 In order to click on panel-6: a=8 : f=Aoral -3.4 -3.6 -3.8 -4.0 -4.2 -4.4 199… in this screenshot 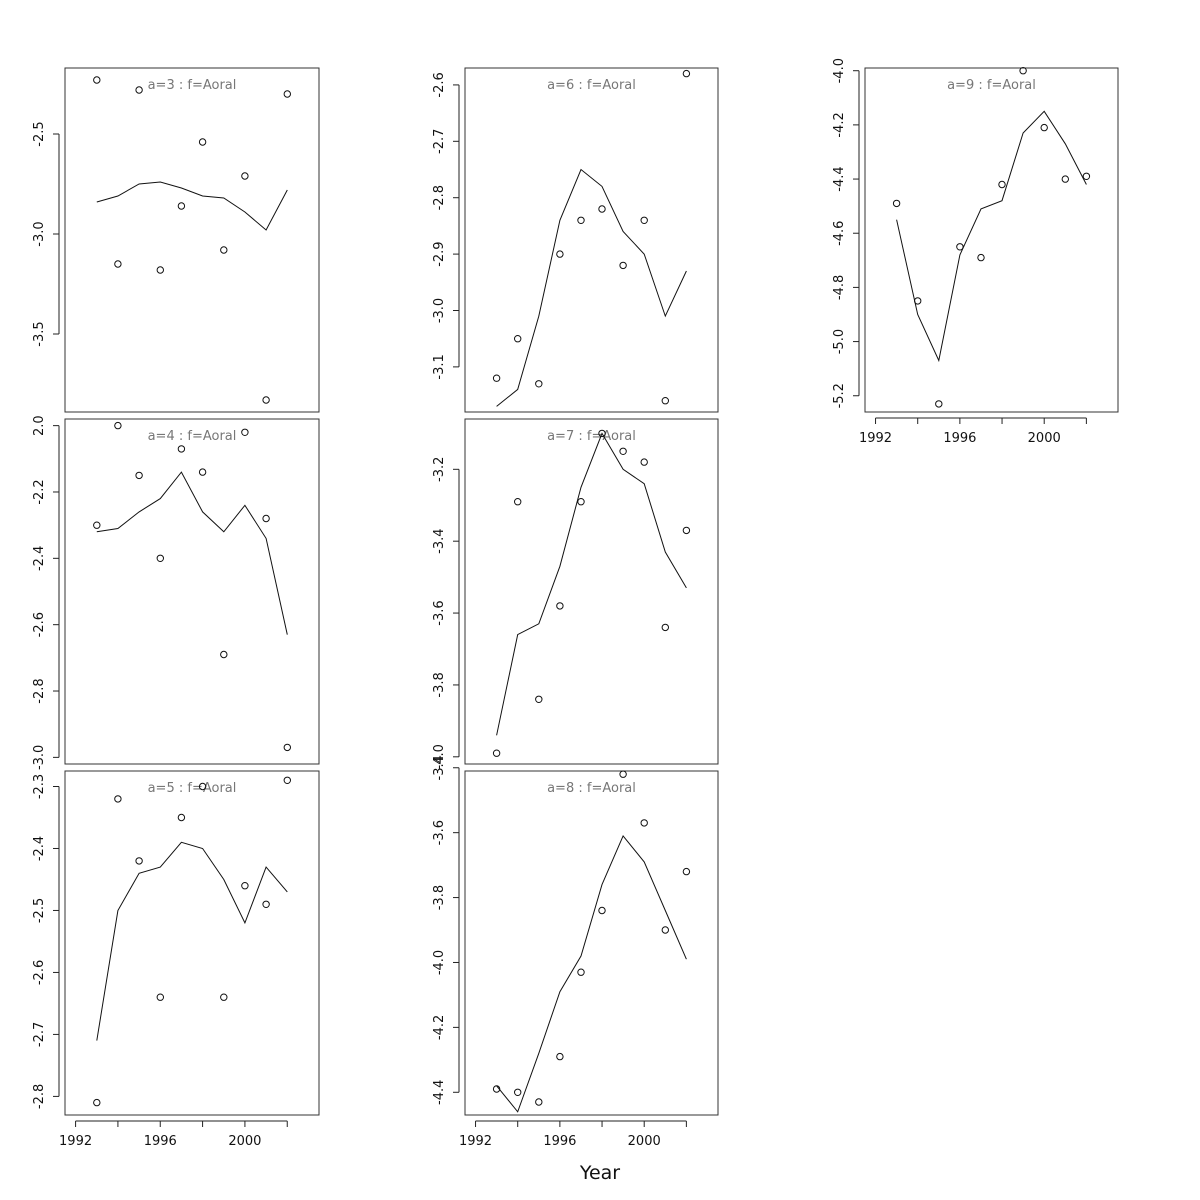, I will do `click(575, 952)`.